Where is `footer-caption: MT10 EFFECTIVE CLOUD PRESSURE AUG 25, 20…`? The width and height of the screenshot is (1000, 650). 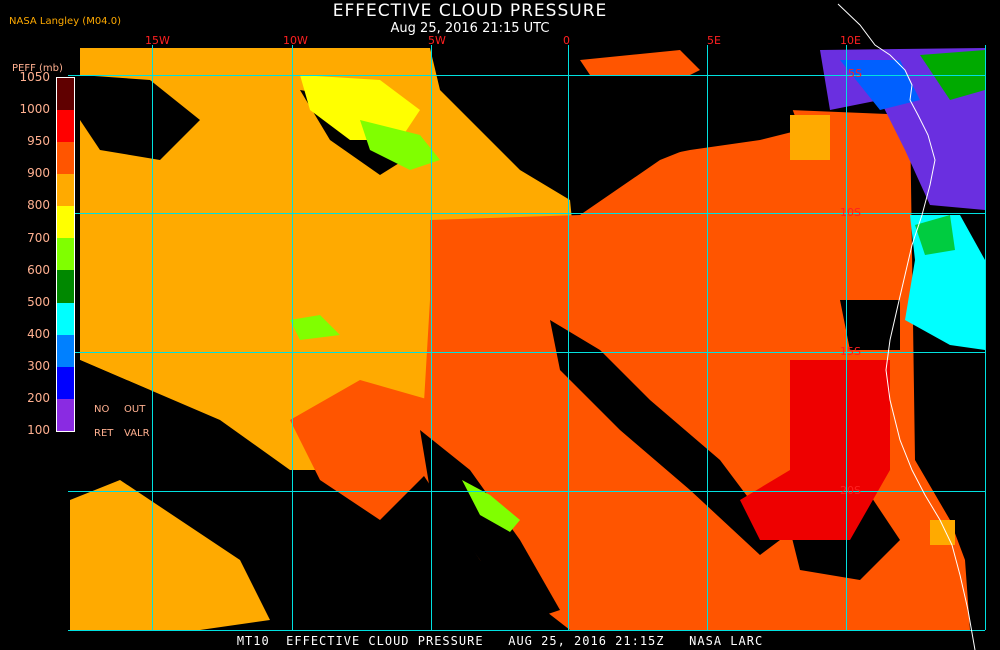
footer-caption: MT10 EFFECTIVE CLOUD PRESSURE AUG 25, 20… is located at coordinates (500, 641).